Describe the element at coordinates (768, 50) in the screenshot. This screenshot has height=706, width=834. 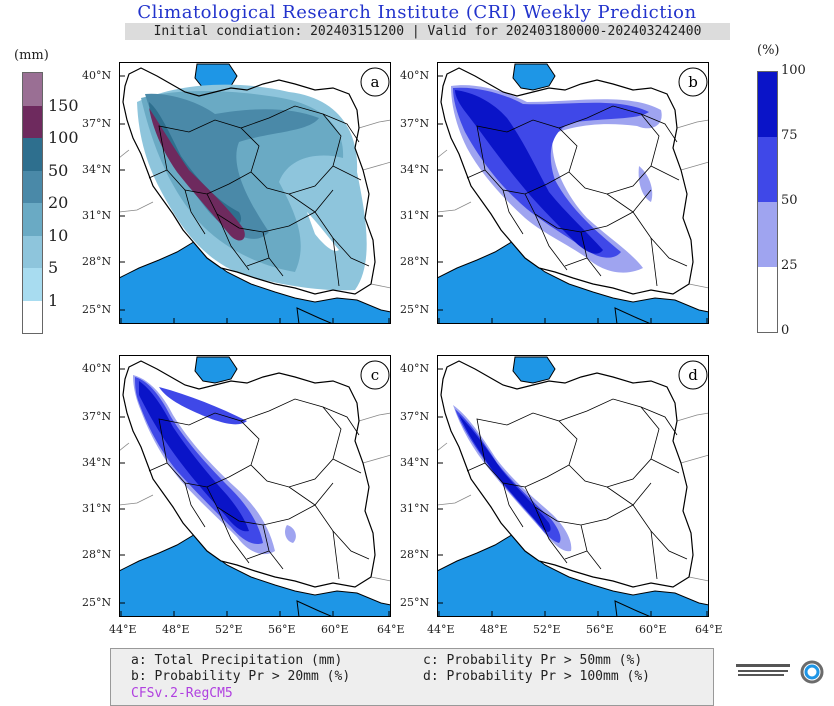
I see `right-colorbar-unit: (%)` at that location.